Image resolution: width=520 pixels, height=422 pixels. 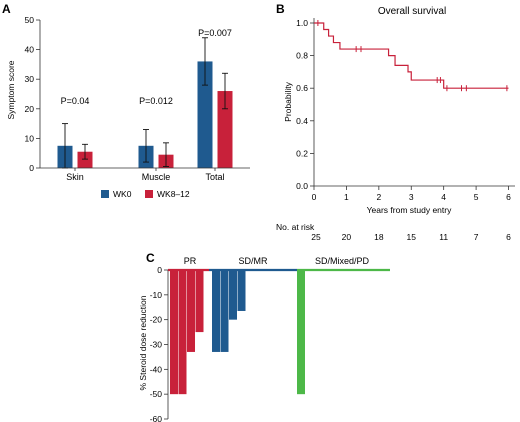 I want to click on at-risk-label: No. at risk, so click(x=295, y=227).